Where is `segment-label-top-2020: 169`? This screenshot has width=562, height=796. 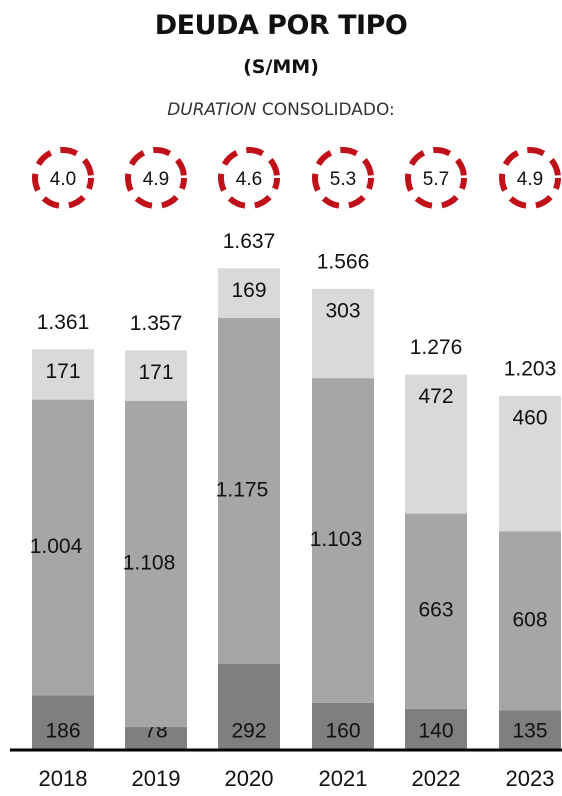 segment-label-top-2020: 169 is located at coordinates (248, 290).